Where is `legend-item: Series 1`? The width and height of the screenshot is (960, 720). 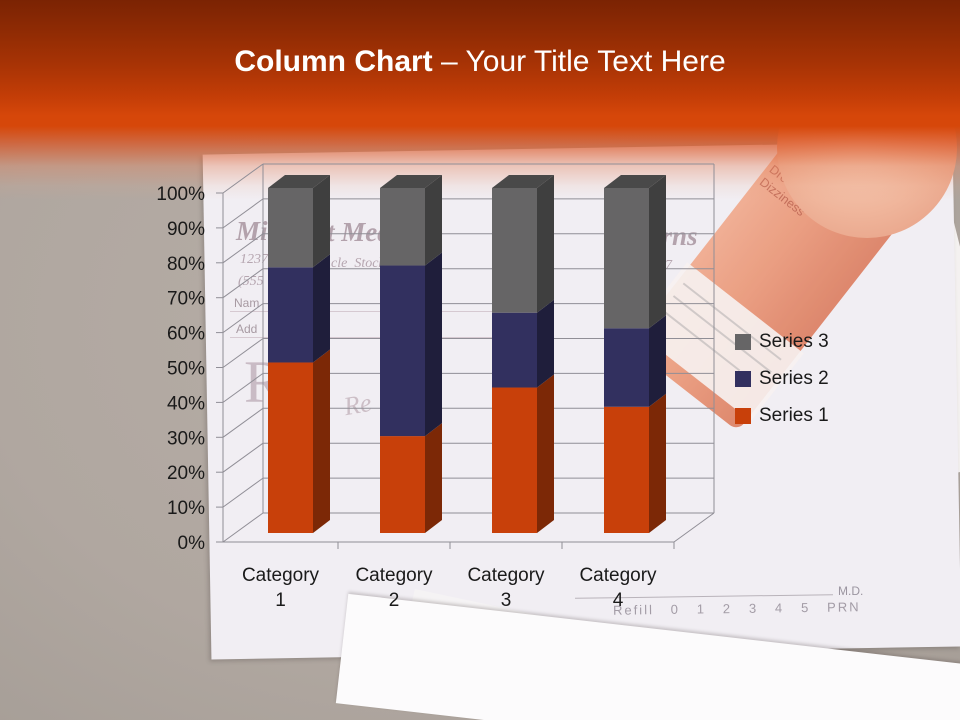
legend-item: Series 1 is located at coordinates (782, 416).